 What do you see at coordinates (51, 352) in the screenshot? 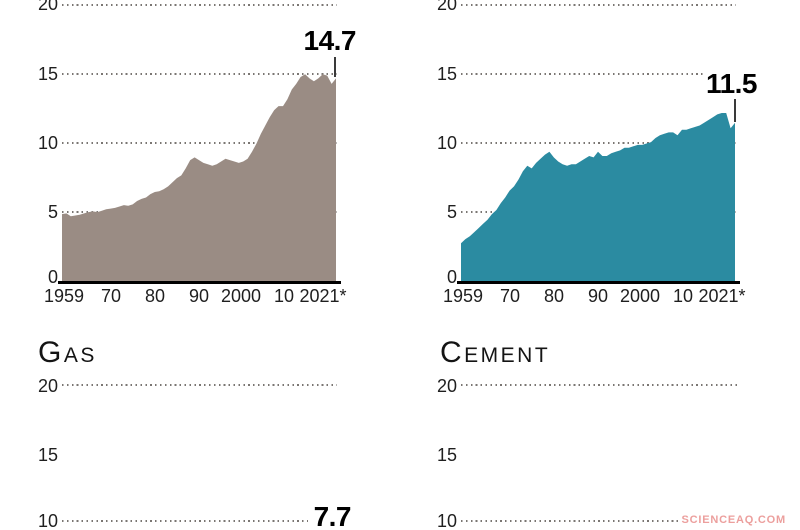
I see `title-initial: G` at bounding box center [51, 352].